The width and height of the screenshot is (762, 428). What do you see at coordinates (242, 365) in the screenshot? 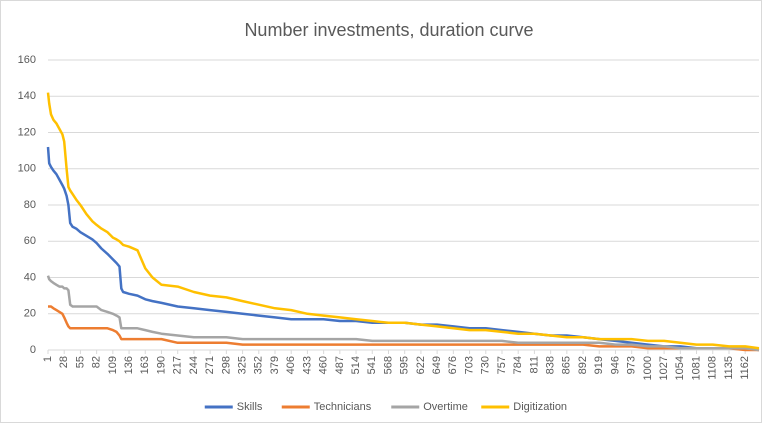
I see `x-tick-label: 325` at bounding box center [242, 365].